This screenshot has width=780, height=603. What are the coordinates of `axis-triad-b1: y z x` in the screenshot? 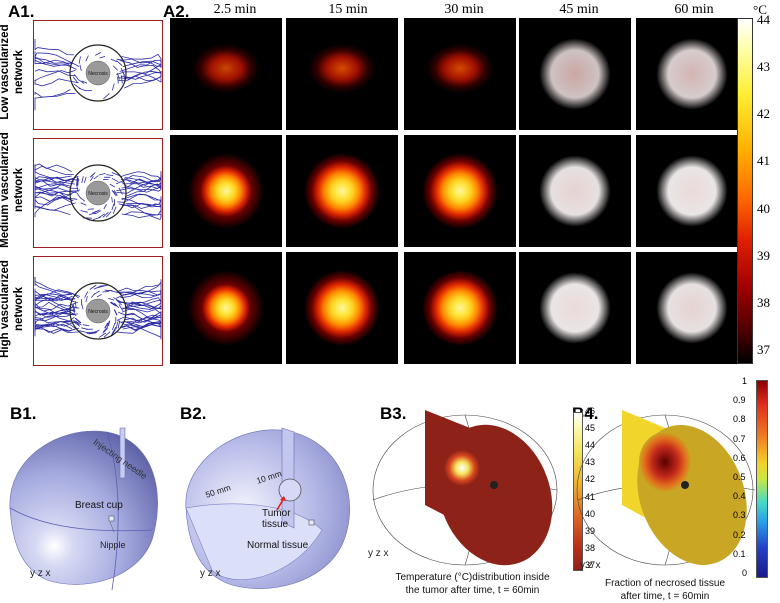 It's located at (40, 573).